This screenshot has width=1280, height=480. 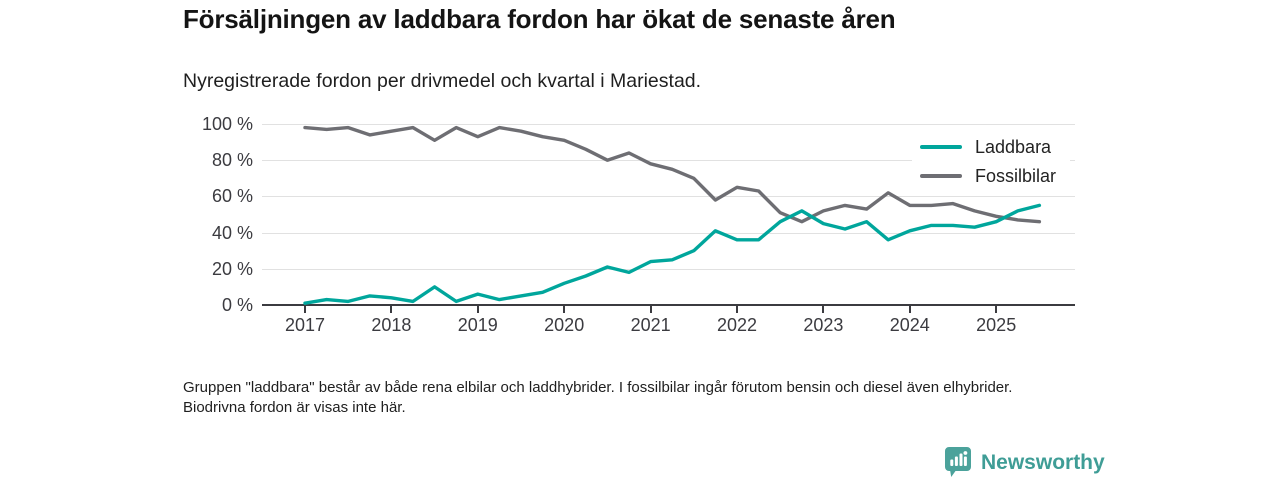 I want to click on y-axis-label-60: 60 %, so click(x=232, y=196).